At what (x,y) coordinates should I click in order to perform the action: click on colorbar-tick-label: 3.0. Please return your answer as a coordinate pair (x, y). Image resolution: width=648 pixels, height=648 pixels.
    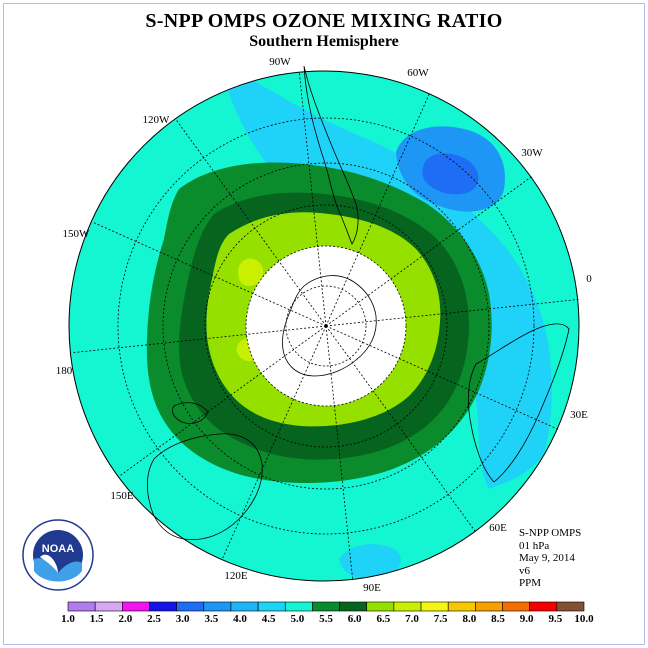
    Looking at the image, I should click on (183, 619).